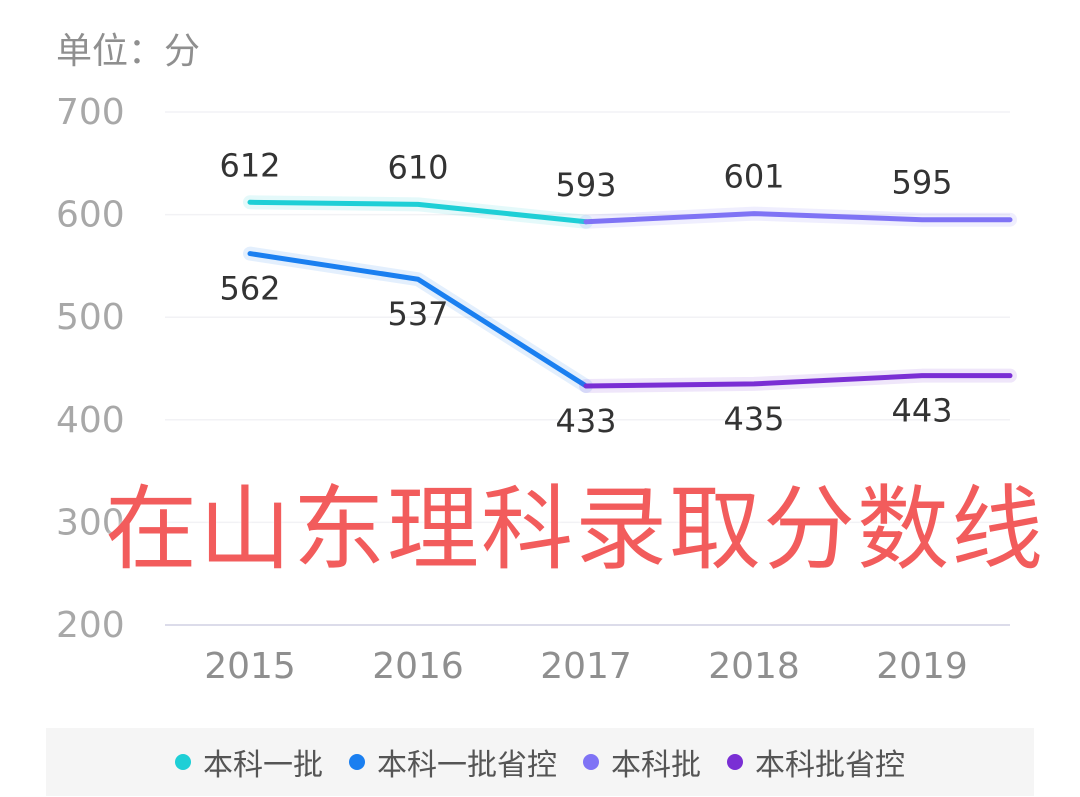 This screenshot has height=797, width=1080. I want to click on x-tick-label: 2018, so click(754, 666).